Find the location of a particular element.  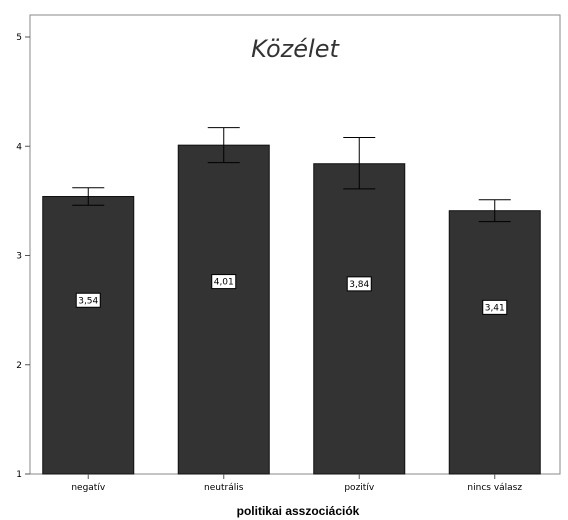

y-tick-label: 5 is located at coordinates (19, 38).